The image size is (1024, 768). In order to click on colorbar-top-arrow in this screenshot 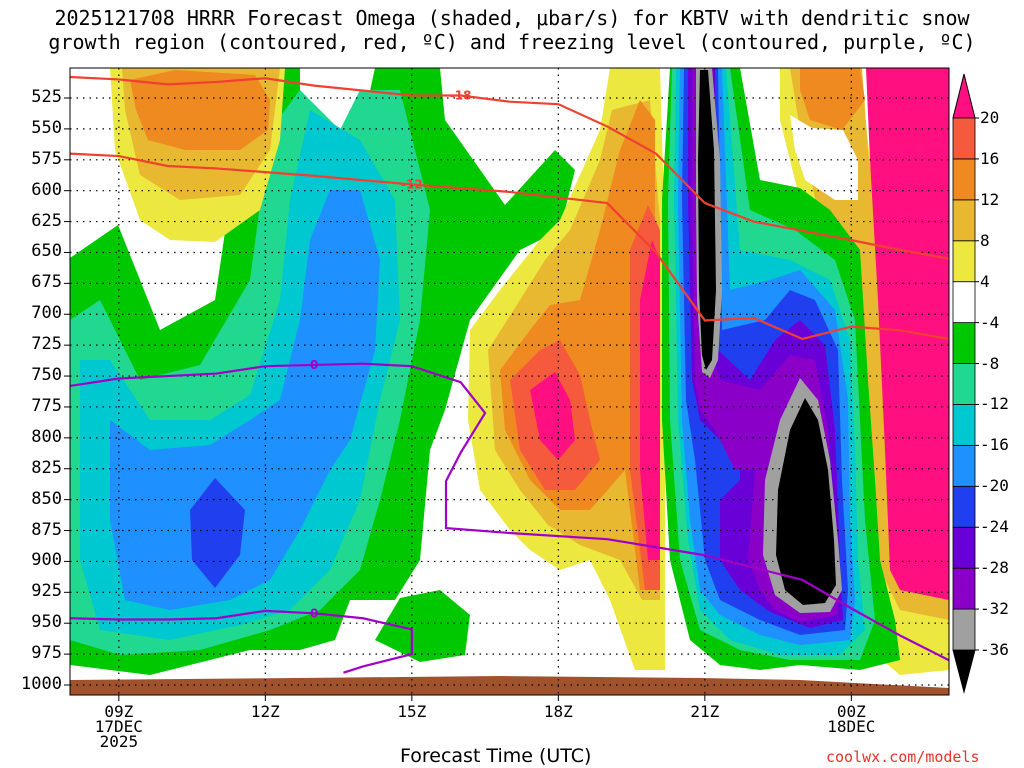, I will do `click(964, 96)`.